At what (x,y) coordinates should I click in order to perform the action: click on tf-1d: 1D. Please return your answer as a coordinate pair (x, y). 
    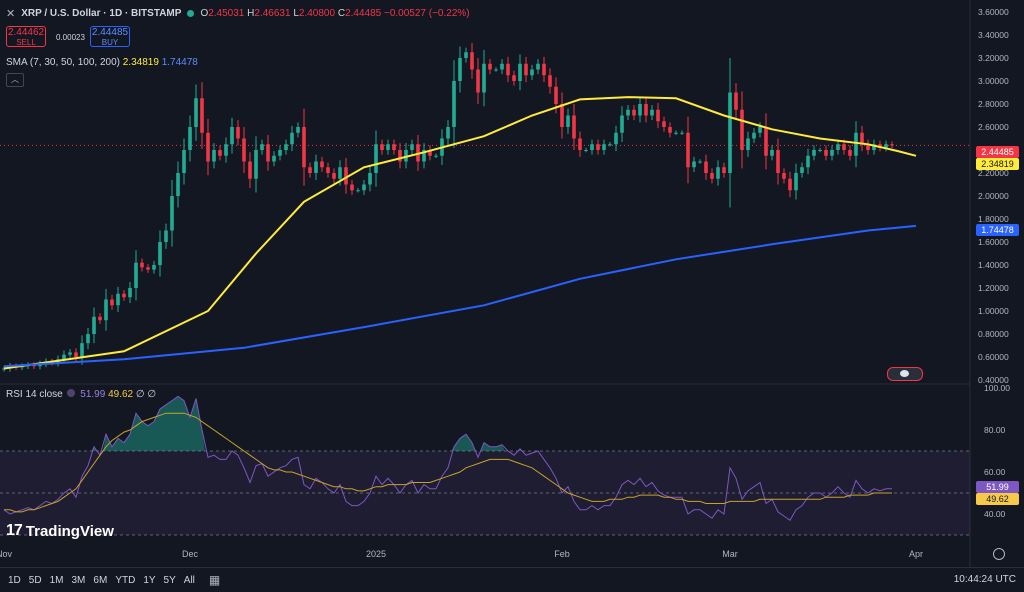
    Looking at the image, I should click on (14, 580).